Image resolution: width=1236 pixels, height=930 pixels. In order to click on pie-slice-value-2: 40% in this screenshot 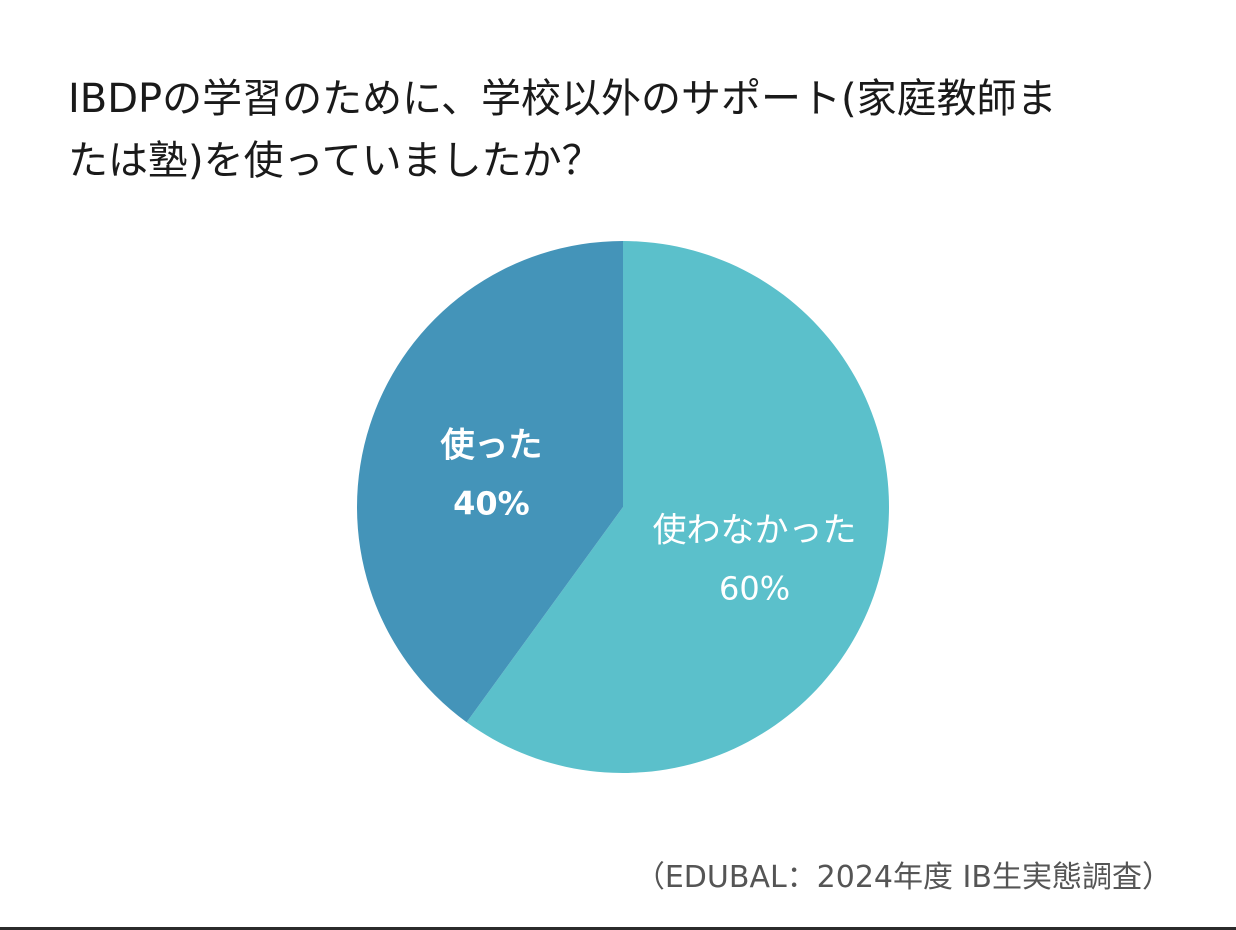, I will do `click(491, 503)`.